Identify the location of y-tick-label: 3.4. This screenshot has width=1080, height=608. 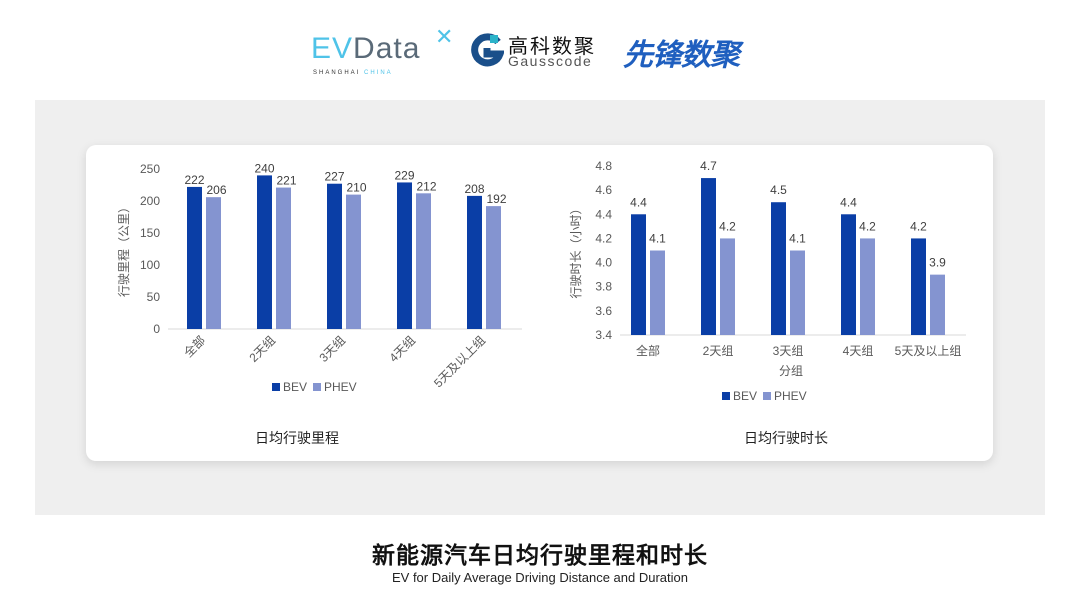
(603, 335).